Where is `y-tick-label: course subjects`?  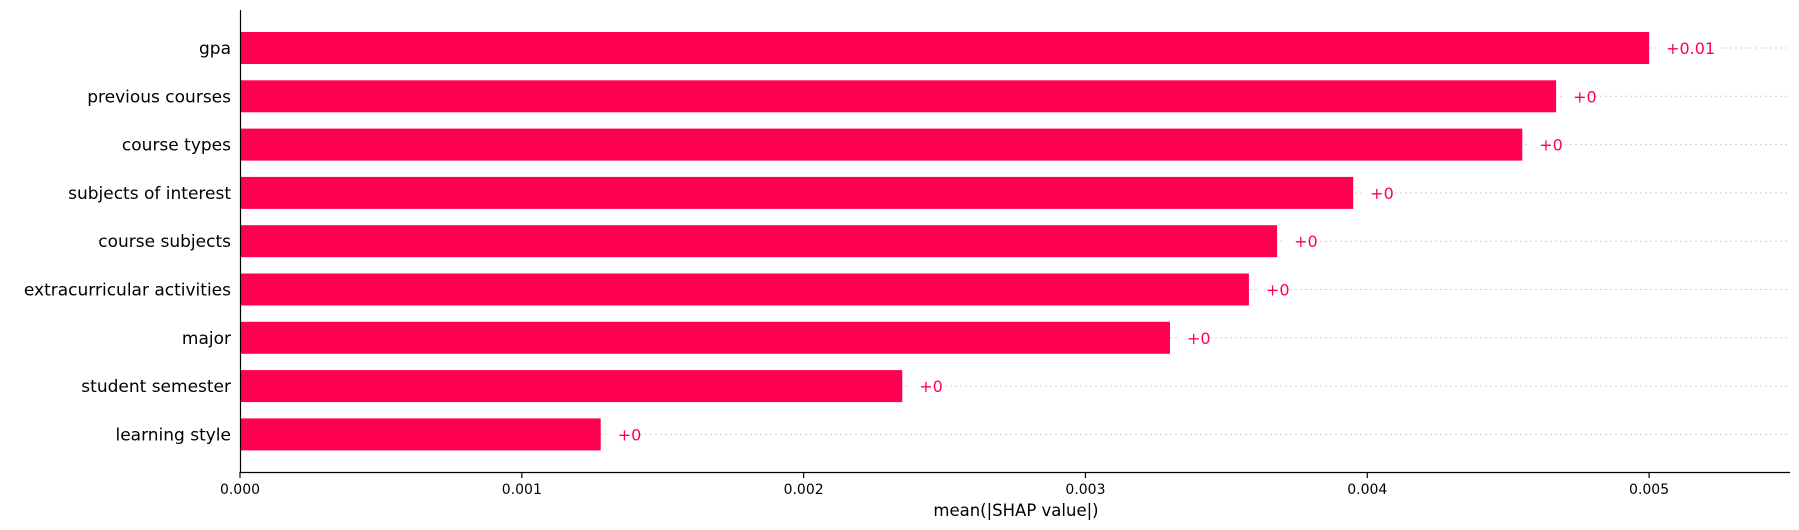 y-tick-label: course subjects is located at coordinates (164, 242).